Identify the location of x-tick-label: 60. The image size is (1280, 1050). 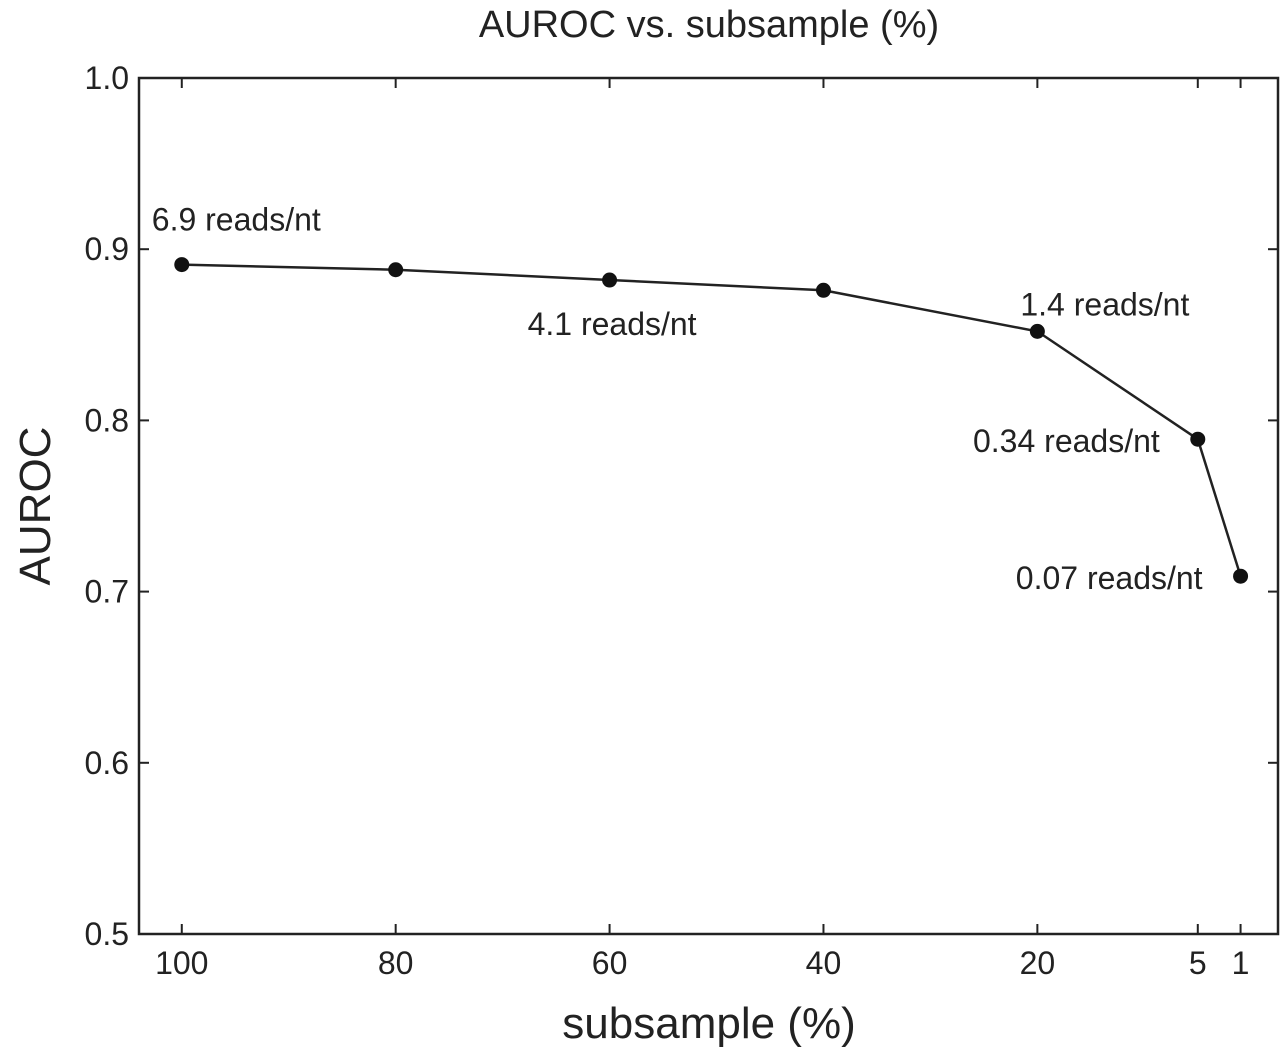
(610, 963).